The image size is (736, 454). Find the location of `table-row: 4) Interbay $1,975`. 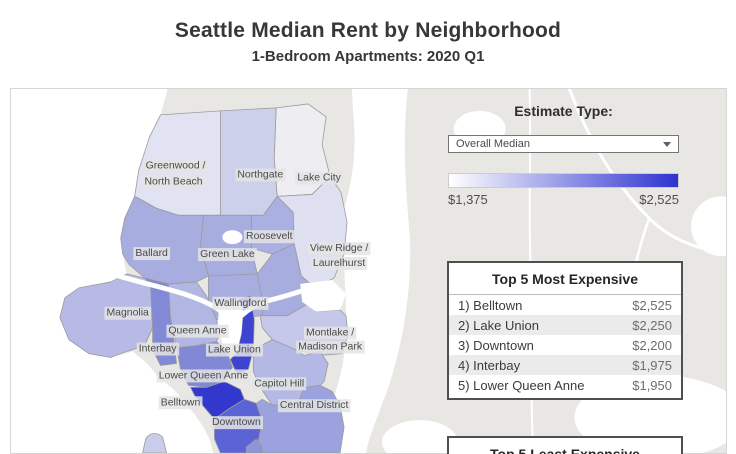

table-row: 4) Interbay $1,975 is located at coordinates (565, 365).